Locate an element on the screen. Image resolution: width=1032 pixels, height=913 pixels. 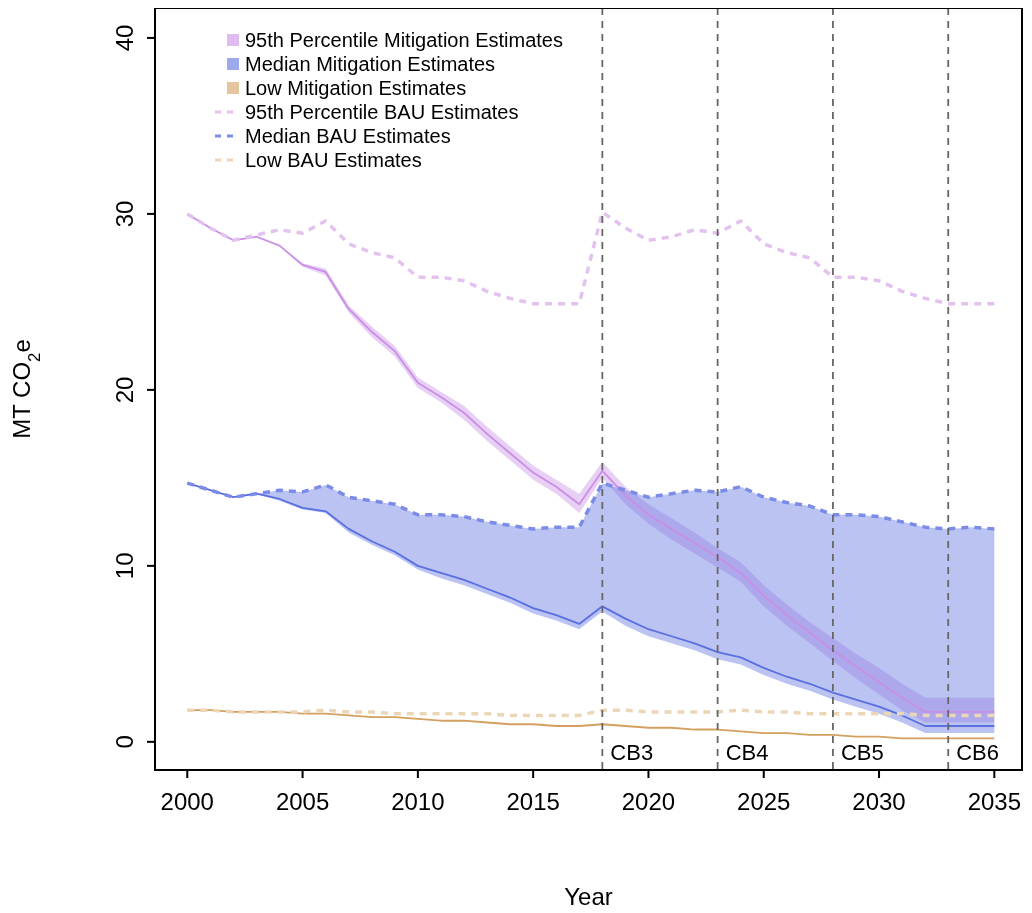
legend-label: Low BAU Estimates is located at coordinates (333, 160).